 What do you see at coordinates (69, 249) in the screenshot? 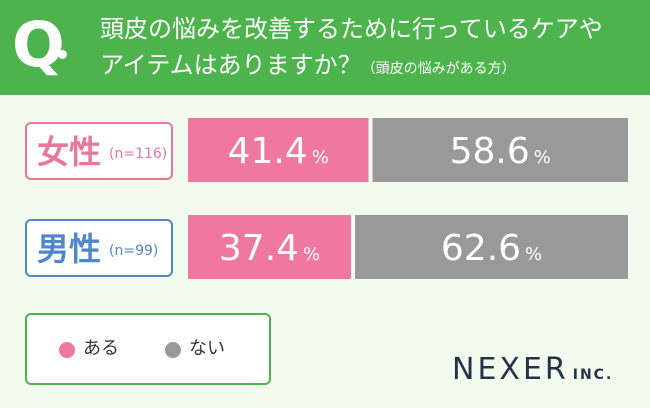
I see `group-name-male: 男性` at bounding box center [69, 249].